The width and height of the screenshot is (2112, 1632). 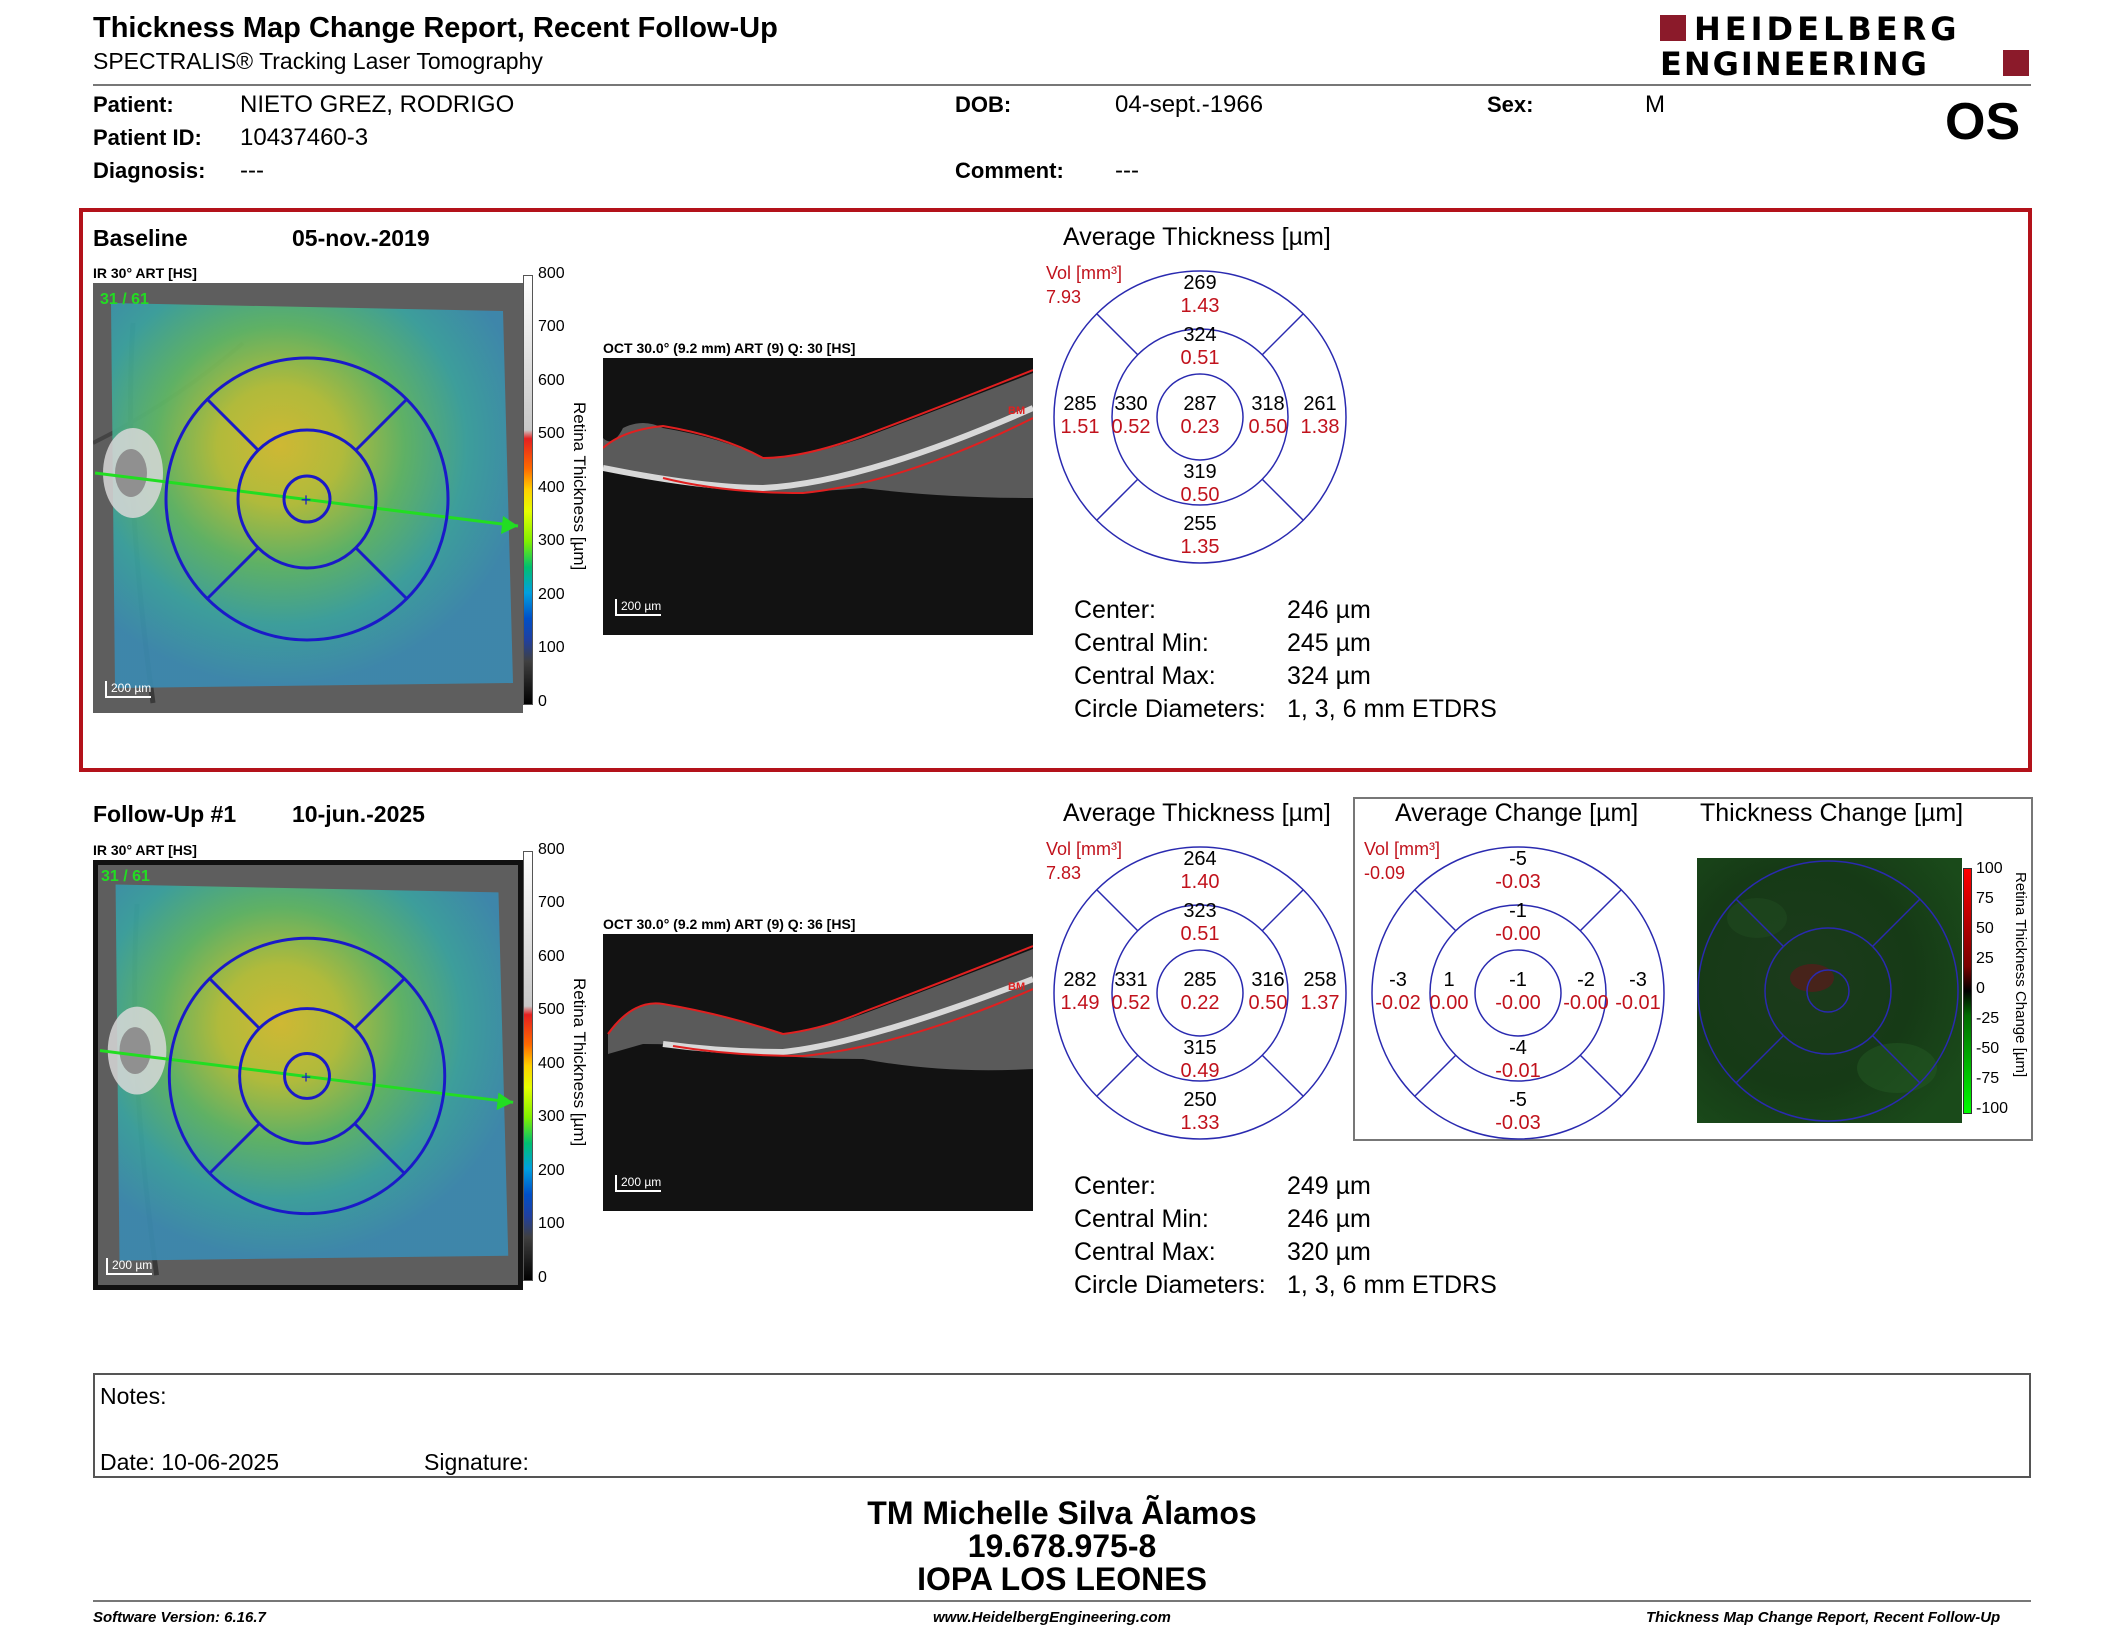 I want to click on baseline-oct-label: OCT 30.0° (9.2 mm) ART (9) Q: 30 [HS], so click(x=729, y=348).